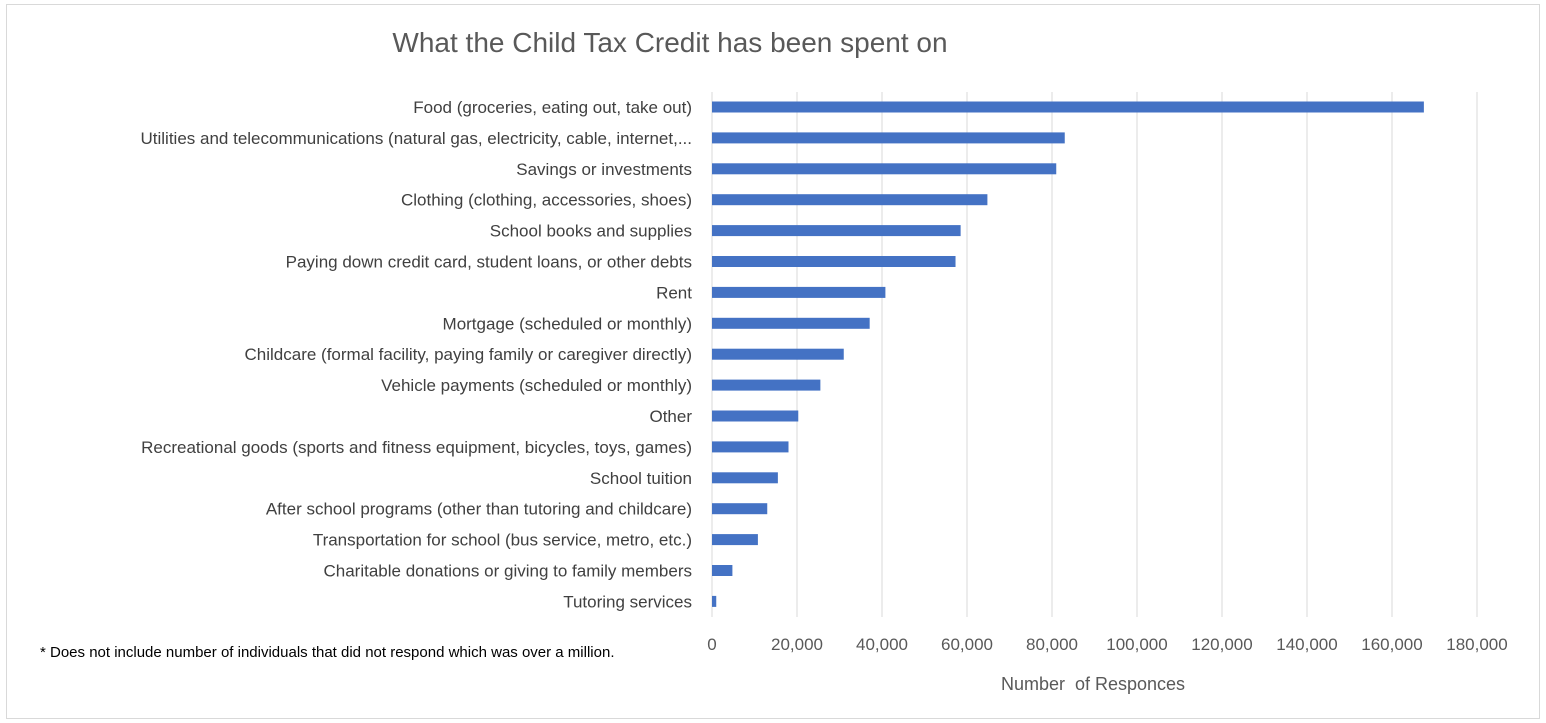  I want to click on category-label: Mortgage (scheduled or monthly), so click(567, 323).